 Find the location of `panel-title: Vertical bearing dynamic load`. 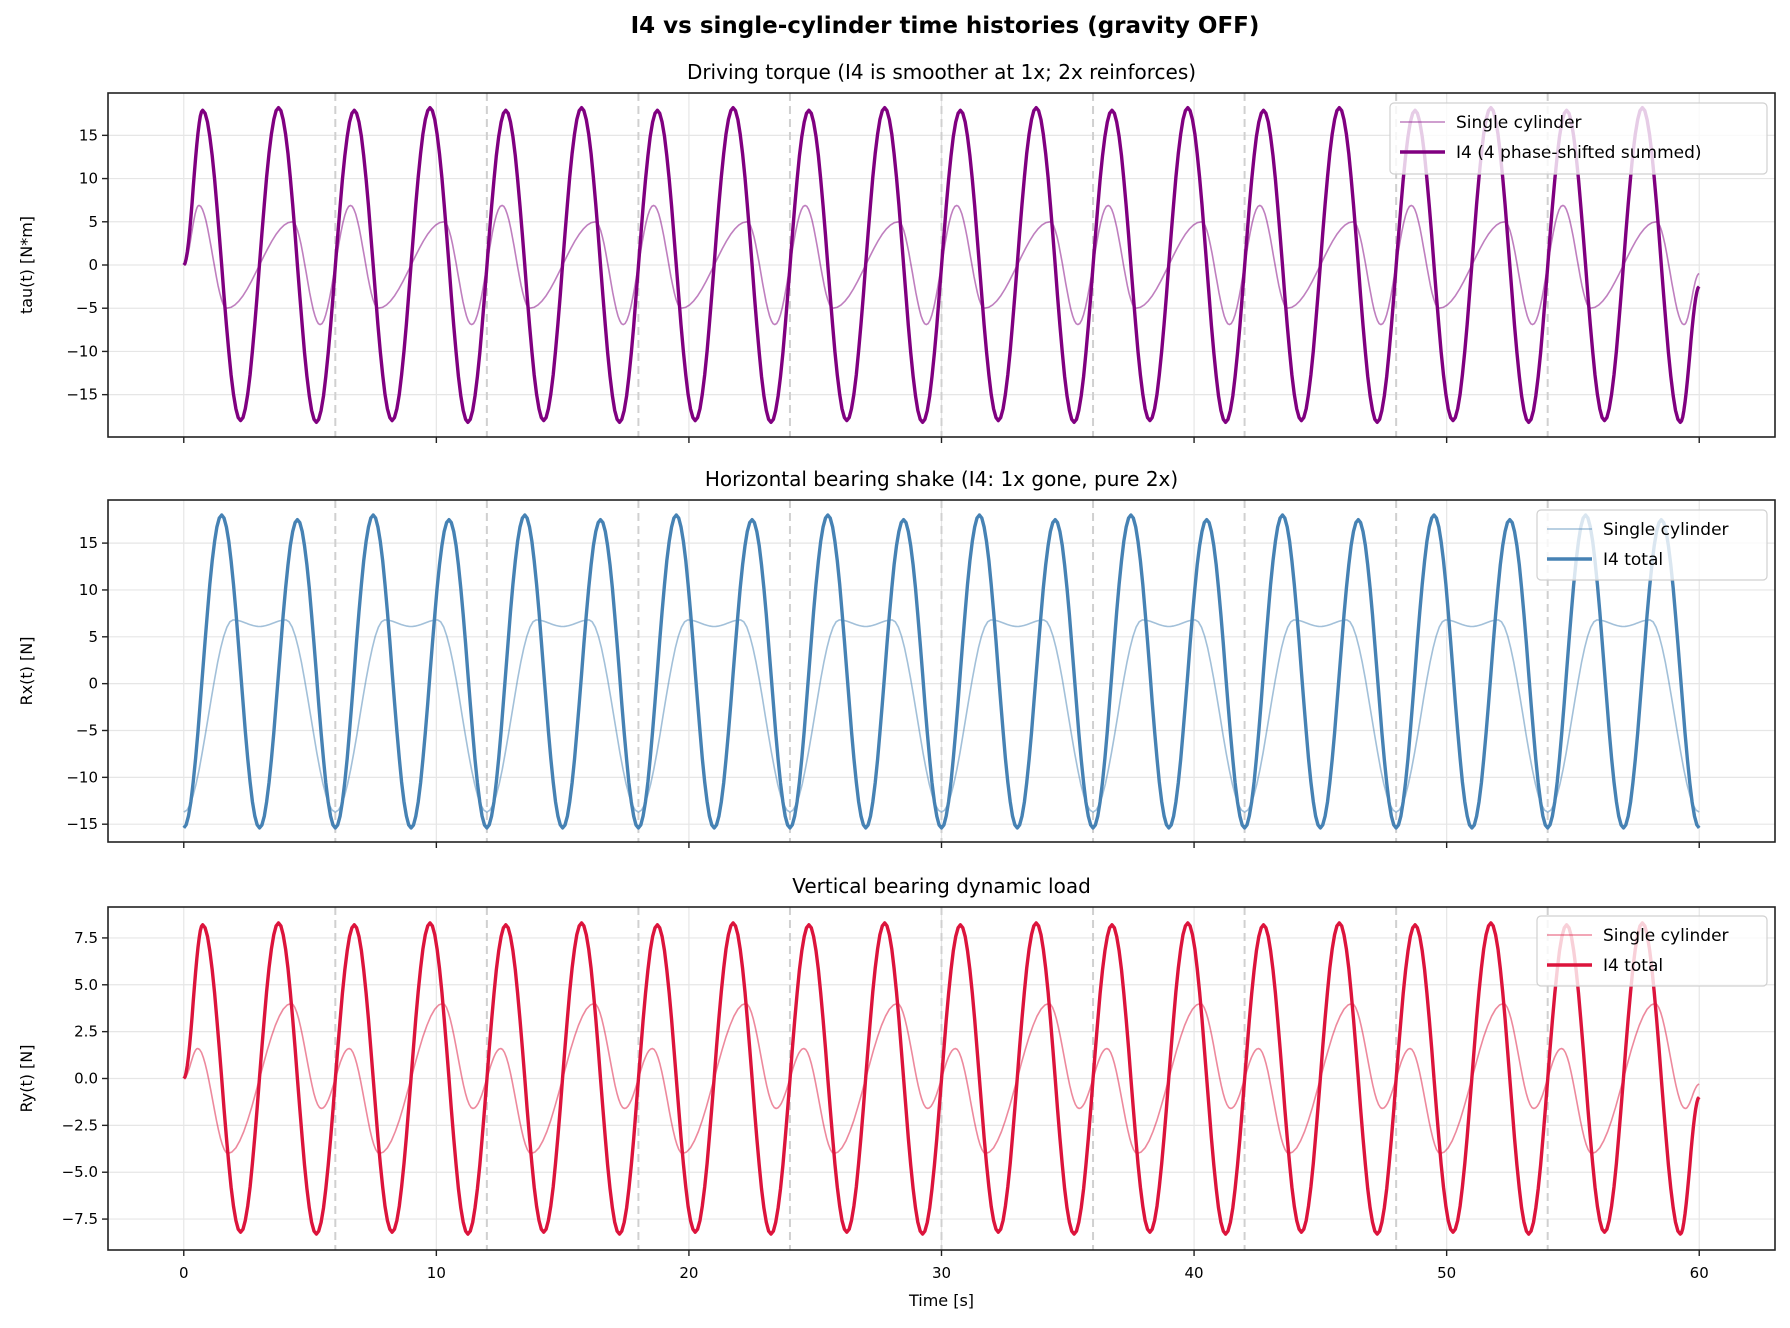

panel-title: Vertical bearing dynamic load is located at coordinates (941, 886).